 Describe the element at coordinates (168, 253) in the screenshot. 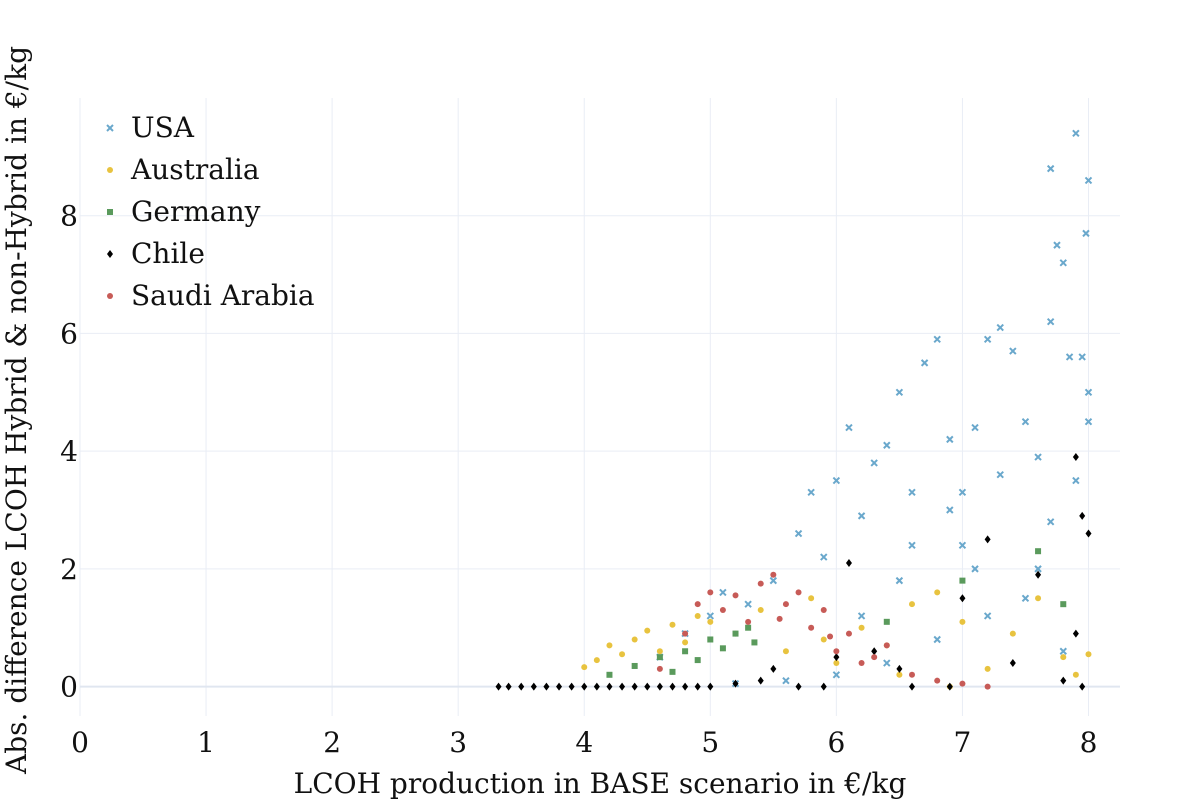

I see `legend-label-chile: Chile` at that location.